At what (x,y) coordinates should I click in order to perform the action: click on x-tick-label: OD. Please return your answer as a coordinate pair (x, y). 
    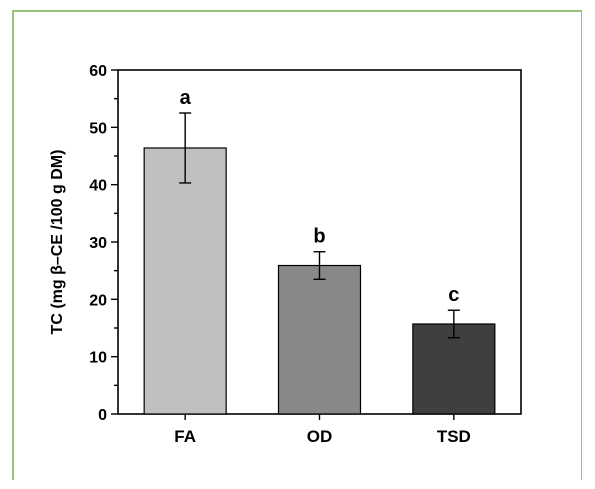
    Looking at the image, I should click on (320, 436).